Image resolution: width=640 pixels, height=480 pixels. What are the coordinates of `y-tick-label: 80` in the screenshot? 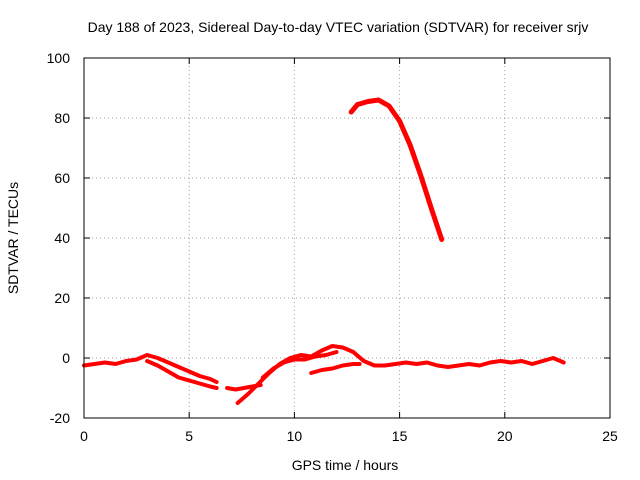 It's located at (62, 118).